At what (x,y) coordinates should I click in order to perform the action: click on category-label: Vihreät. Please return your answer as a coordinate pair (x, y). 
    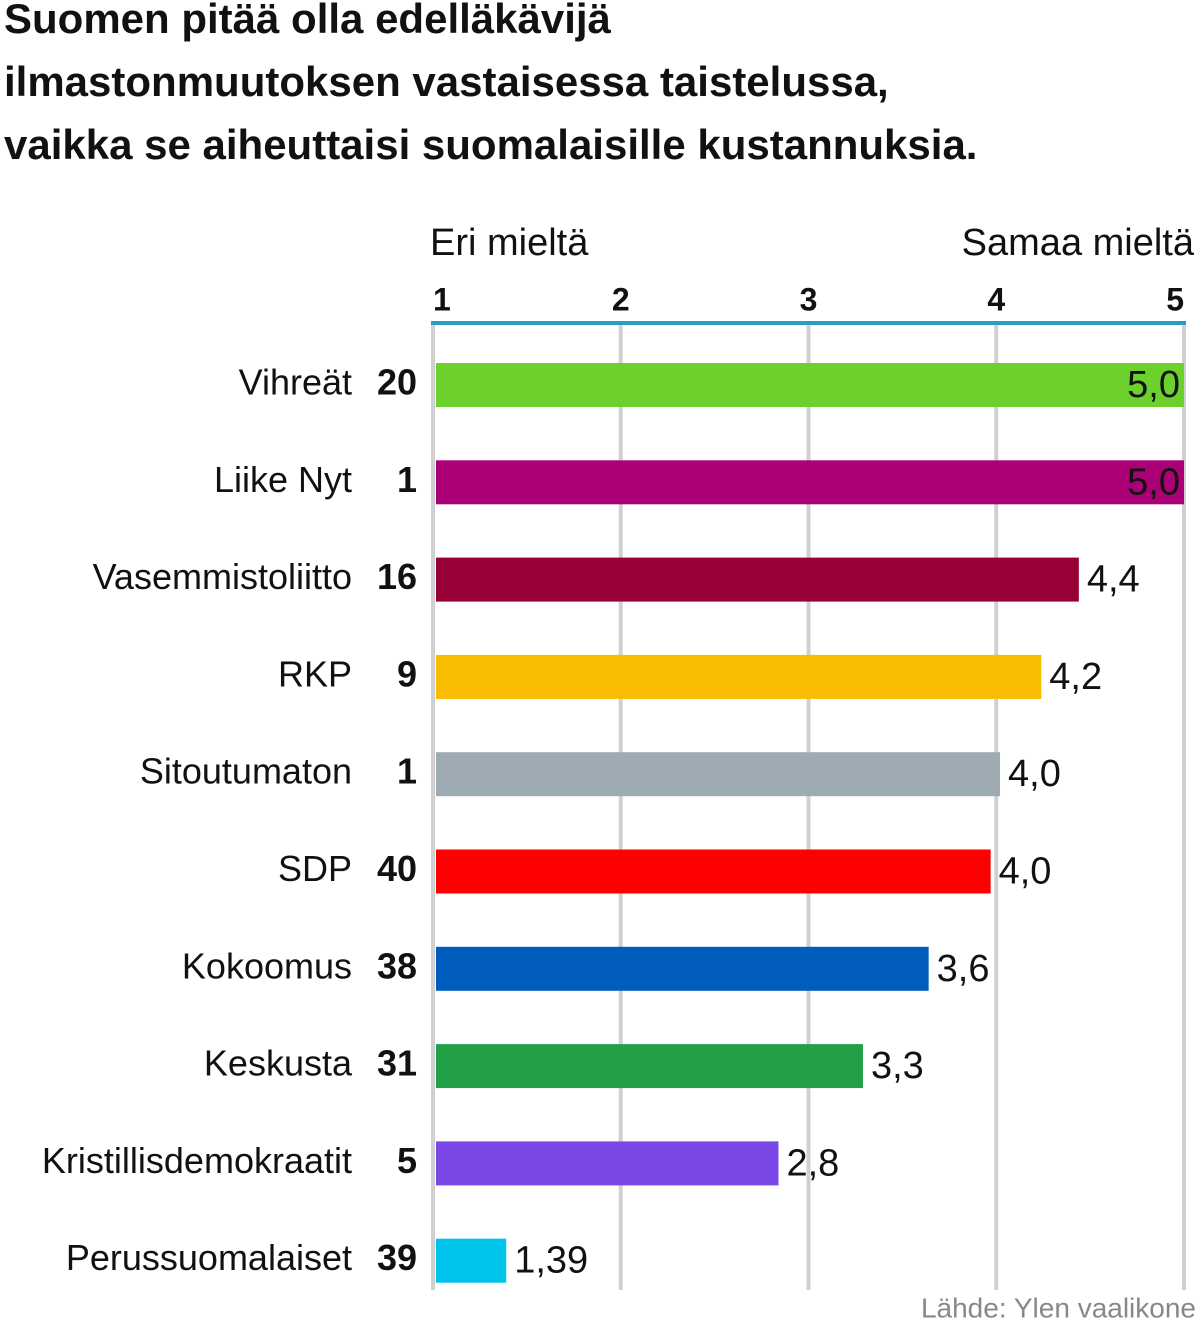
    Looking at the image, I should click on (295, 382).